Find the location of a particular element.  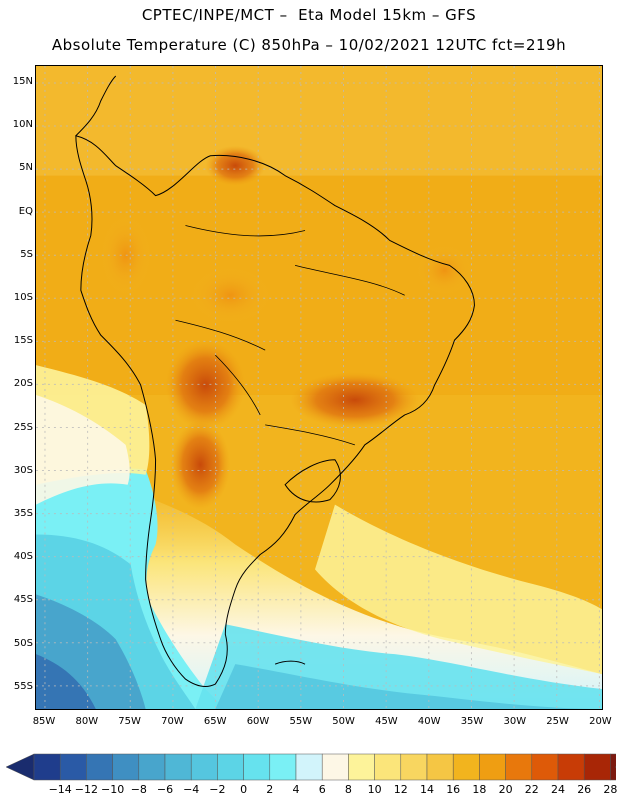

colorbar-tick-label: −2 is located at coordinates (217, 789).